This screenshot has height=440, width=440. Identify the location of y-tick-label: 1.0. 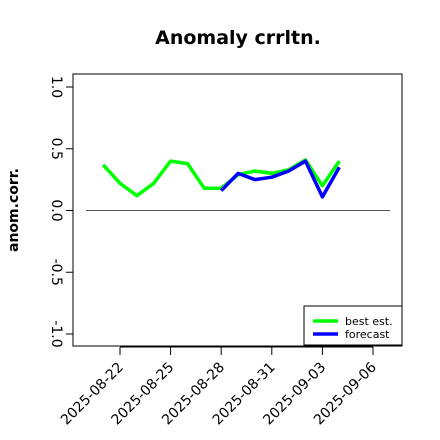
(56, 87).